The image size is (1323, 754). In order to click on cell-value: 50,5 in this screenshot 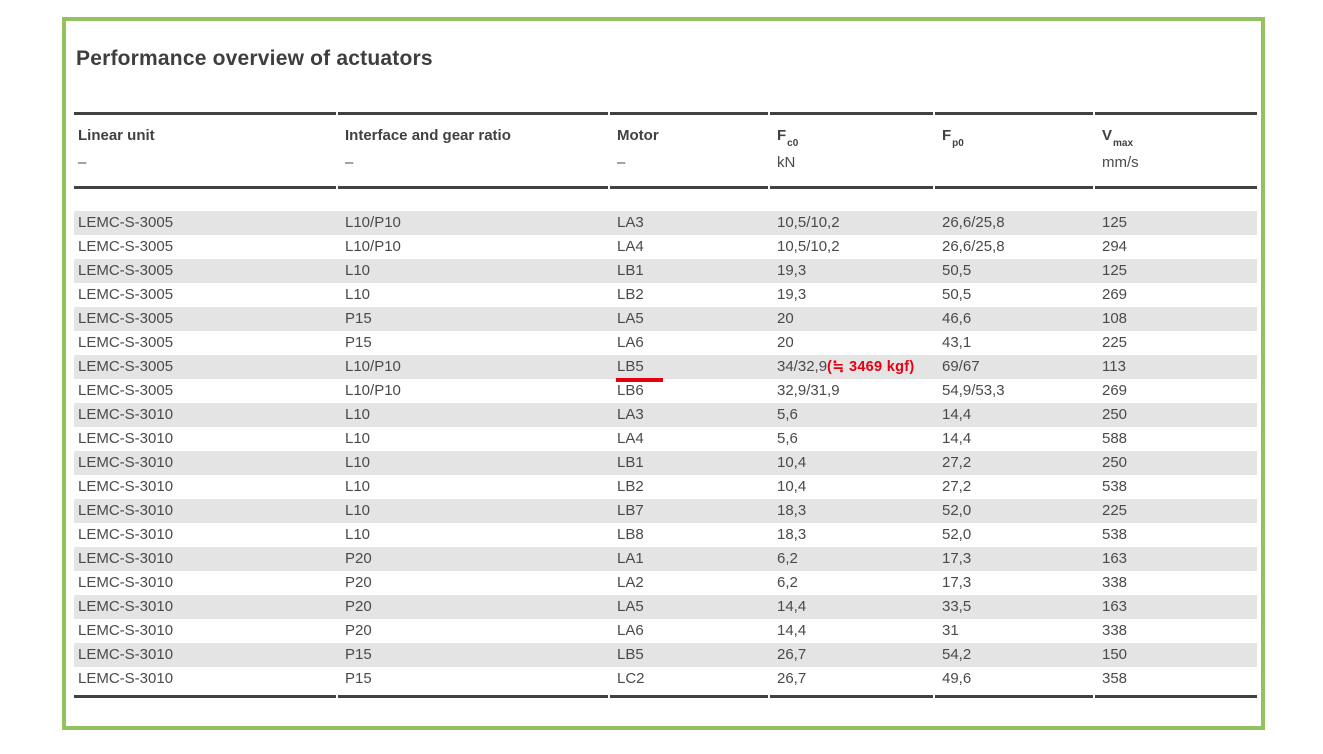, I will do `click(957, 294)`.